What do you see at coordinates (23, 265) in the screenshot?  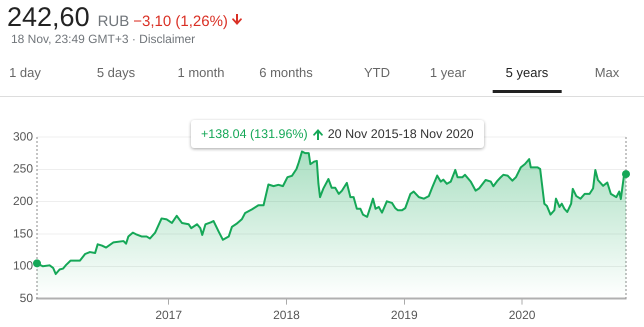 I see `y-tick-label: 100` at bounding box center [23, 265].